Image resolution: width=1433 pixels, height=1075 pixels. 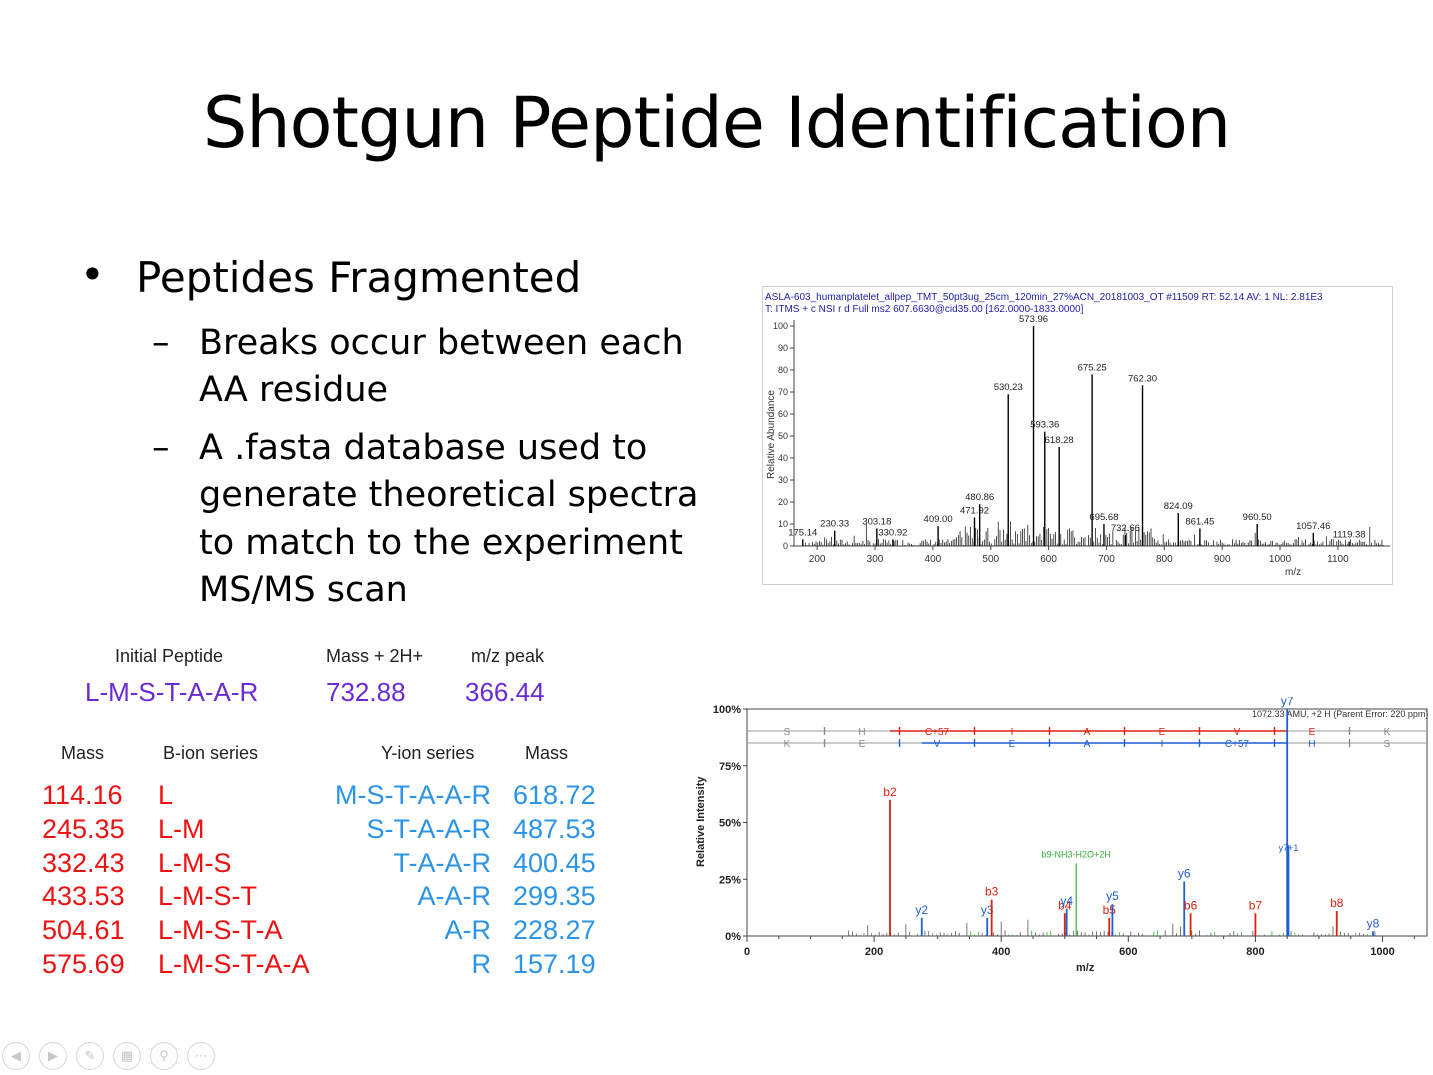 What do you see at coordinates (730, 880) in the screenshot?
I see `chart2-y-tick-label: 25%` at bounding box center [730, 880].